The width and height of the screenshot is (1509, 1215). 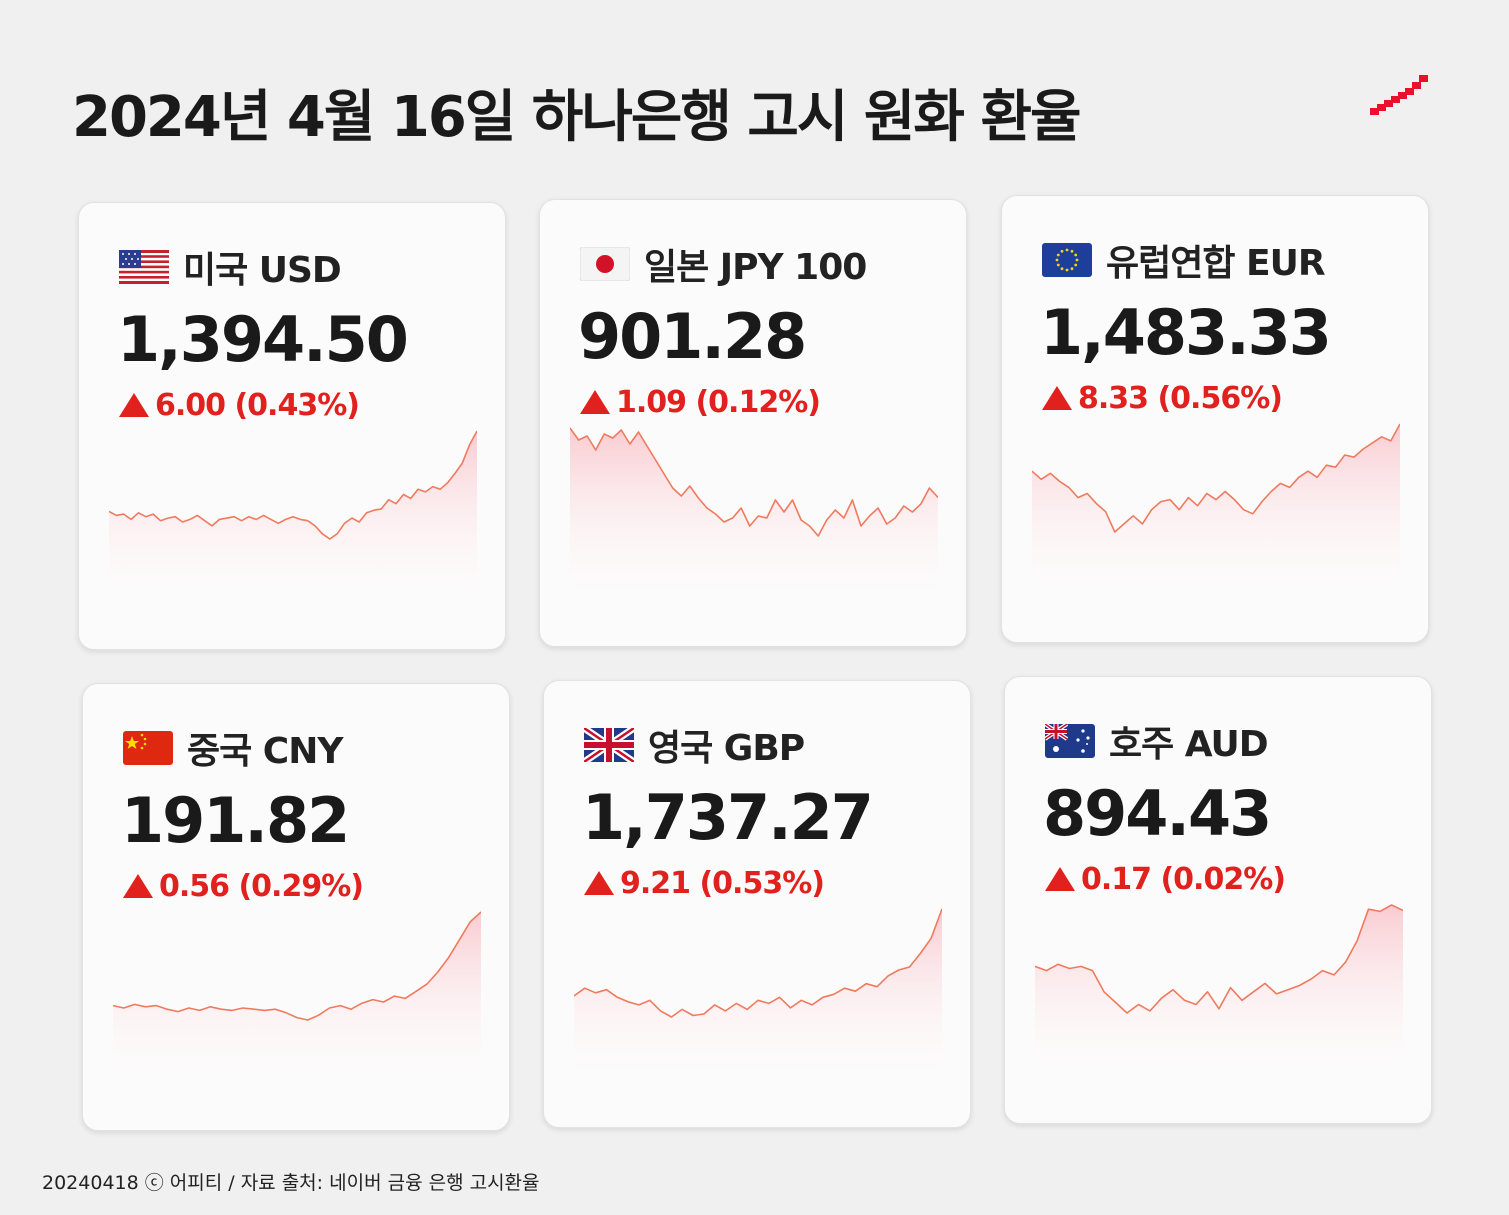 I want to click on rate-change: 1.09 (0.12%), so click(x=700, y=402).